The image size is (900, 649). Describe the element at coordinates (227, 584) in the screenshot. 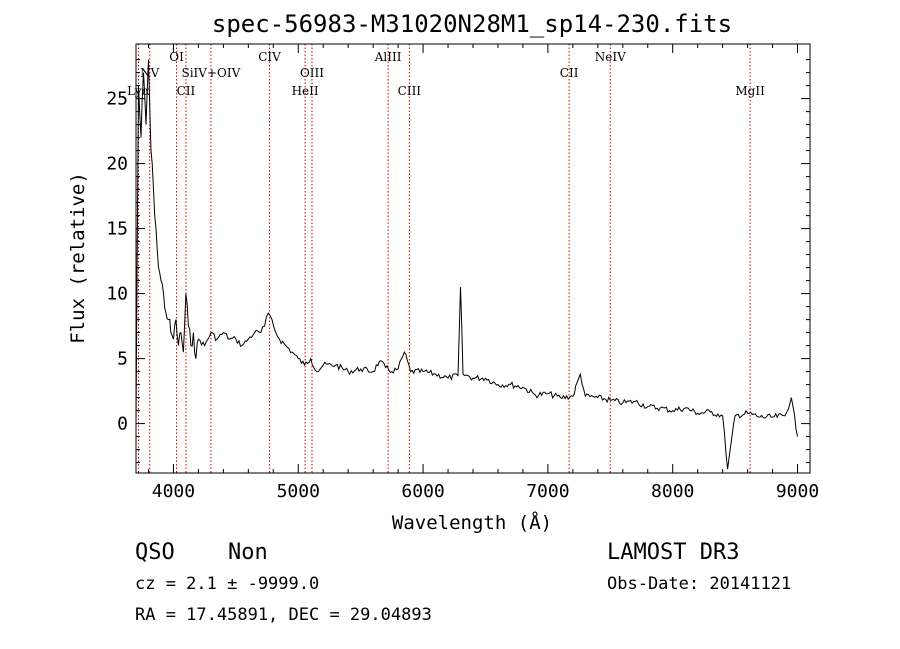

I see `redshift-text: cz = 2.1 ± -9999.0` at that location.